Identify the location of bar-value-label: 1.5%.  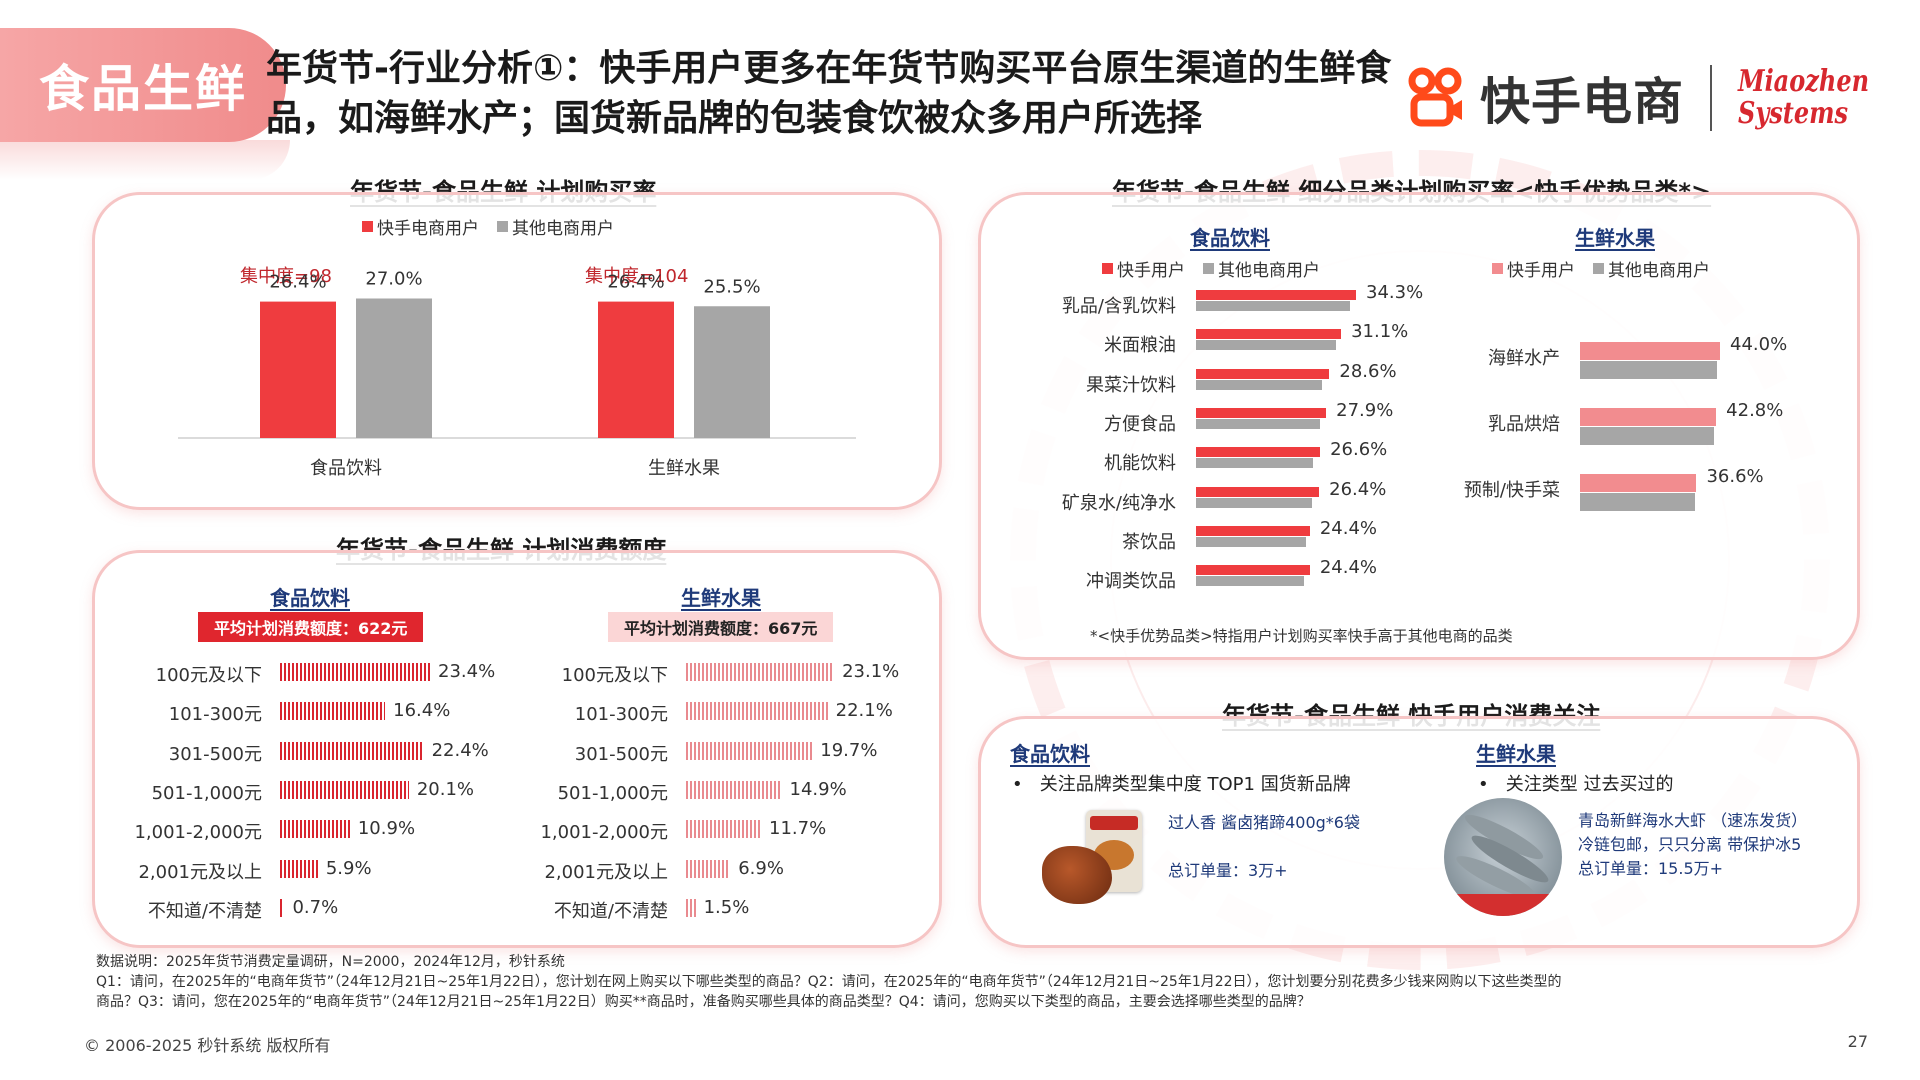
(726, 907).